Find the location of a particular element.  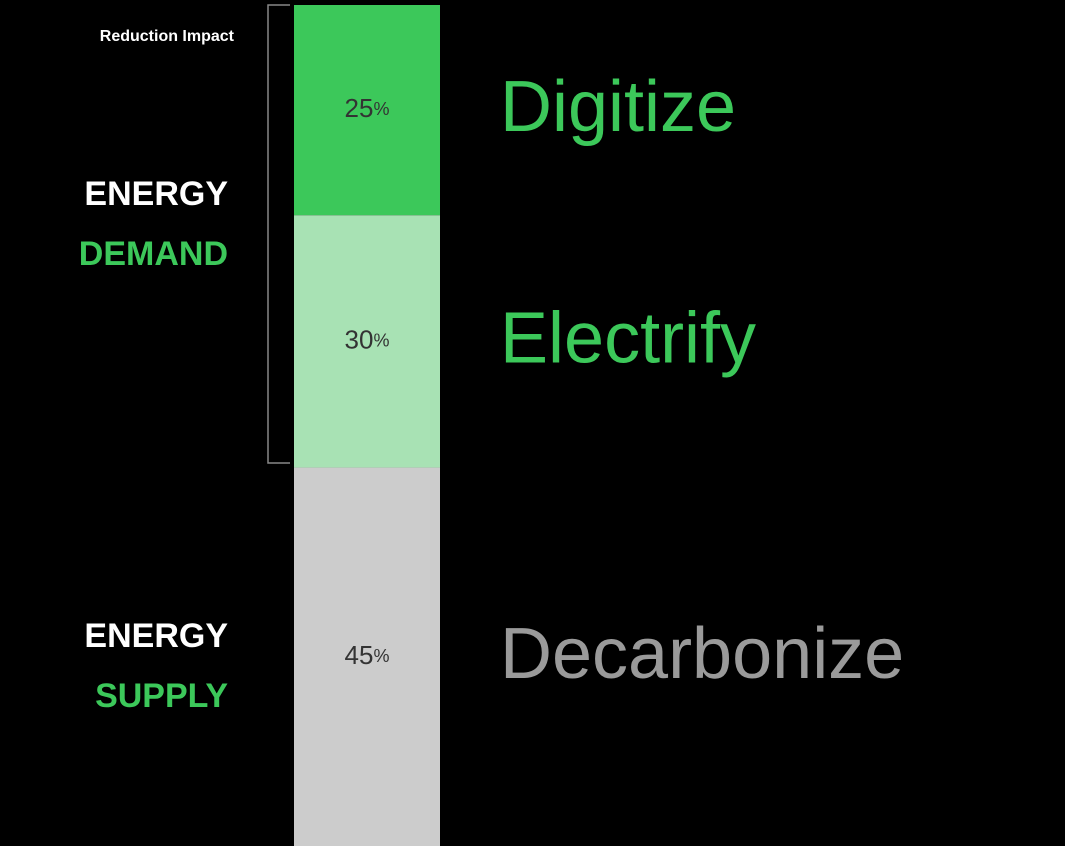

bracket is located at coordinates (278, 234).